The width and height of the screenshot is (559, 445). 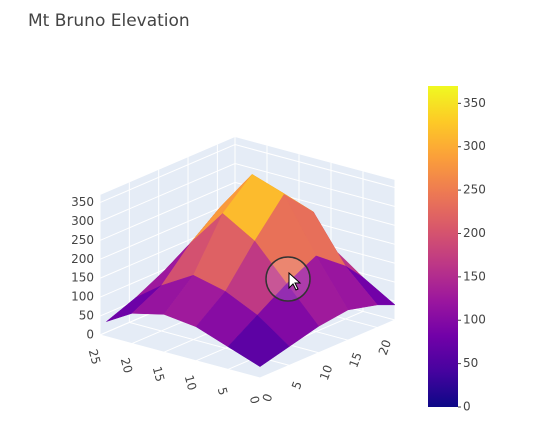 I want to click on surface-cell, so click(x=258, y=340).